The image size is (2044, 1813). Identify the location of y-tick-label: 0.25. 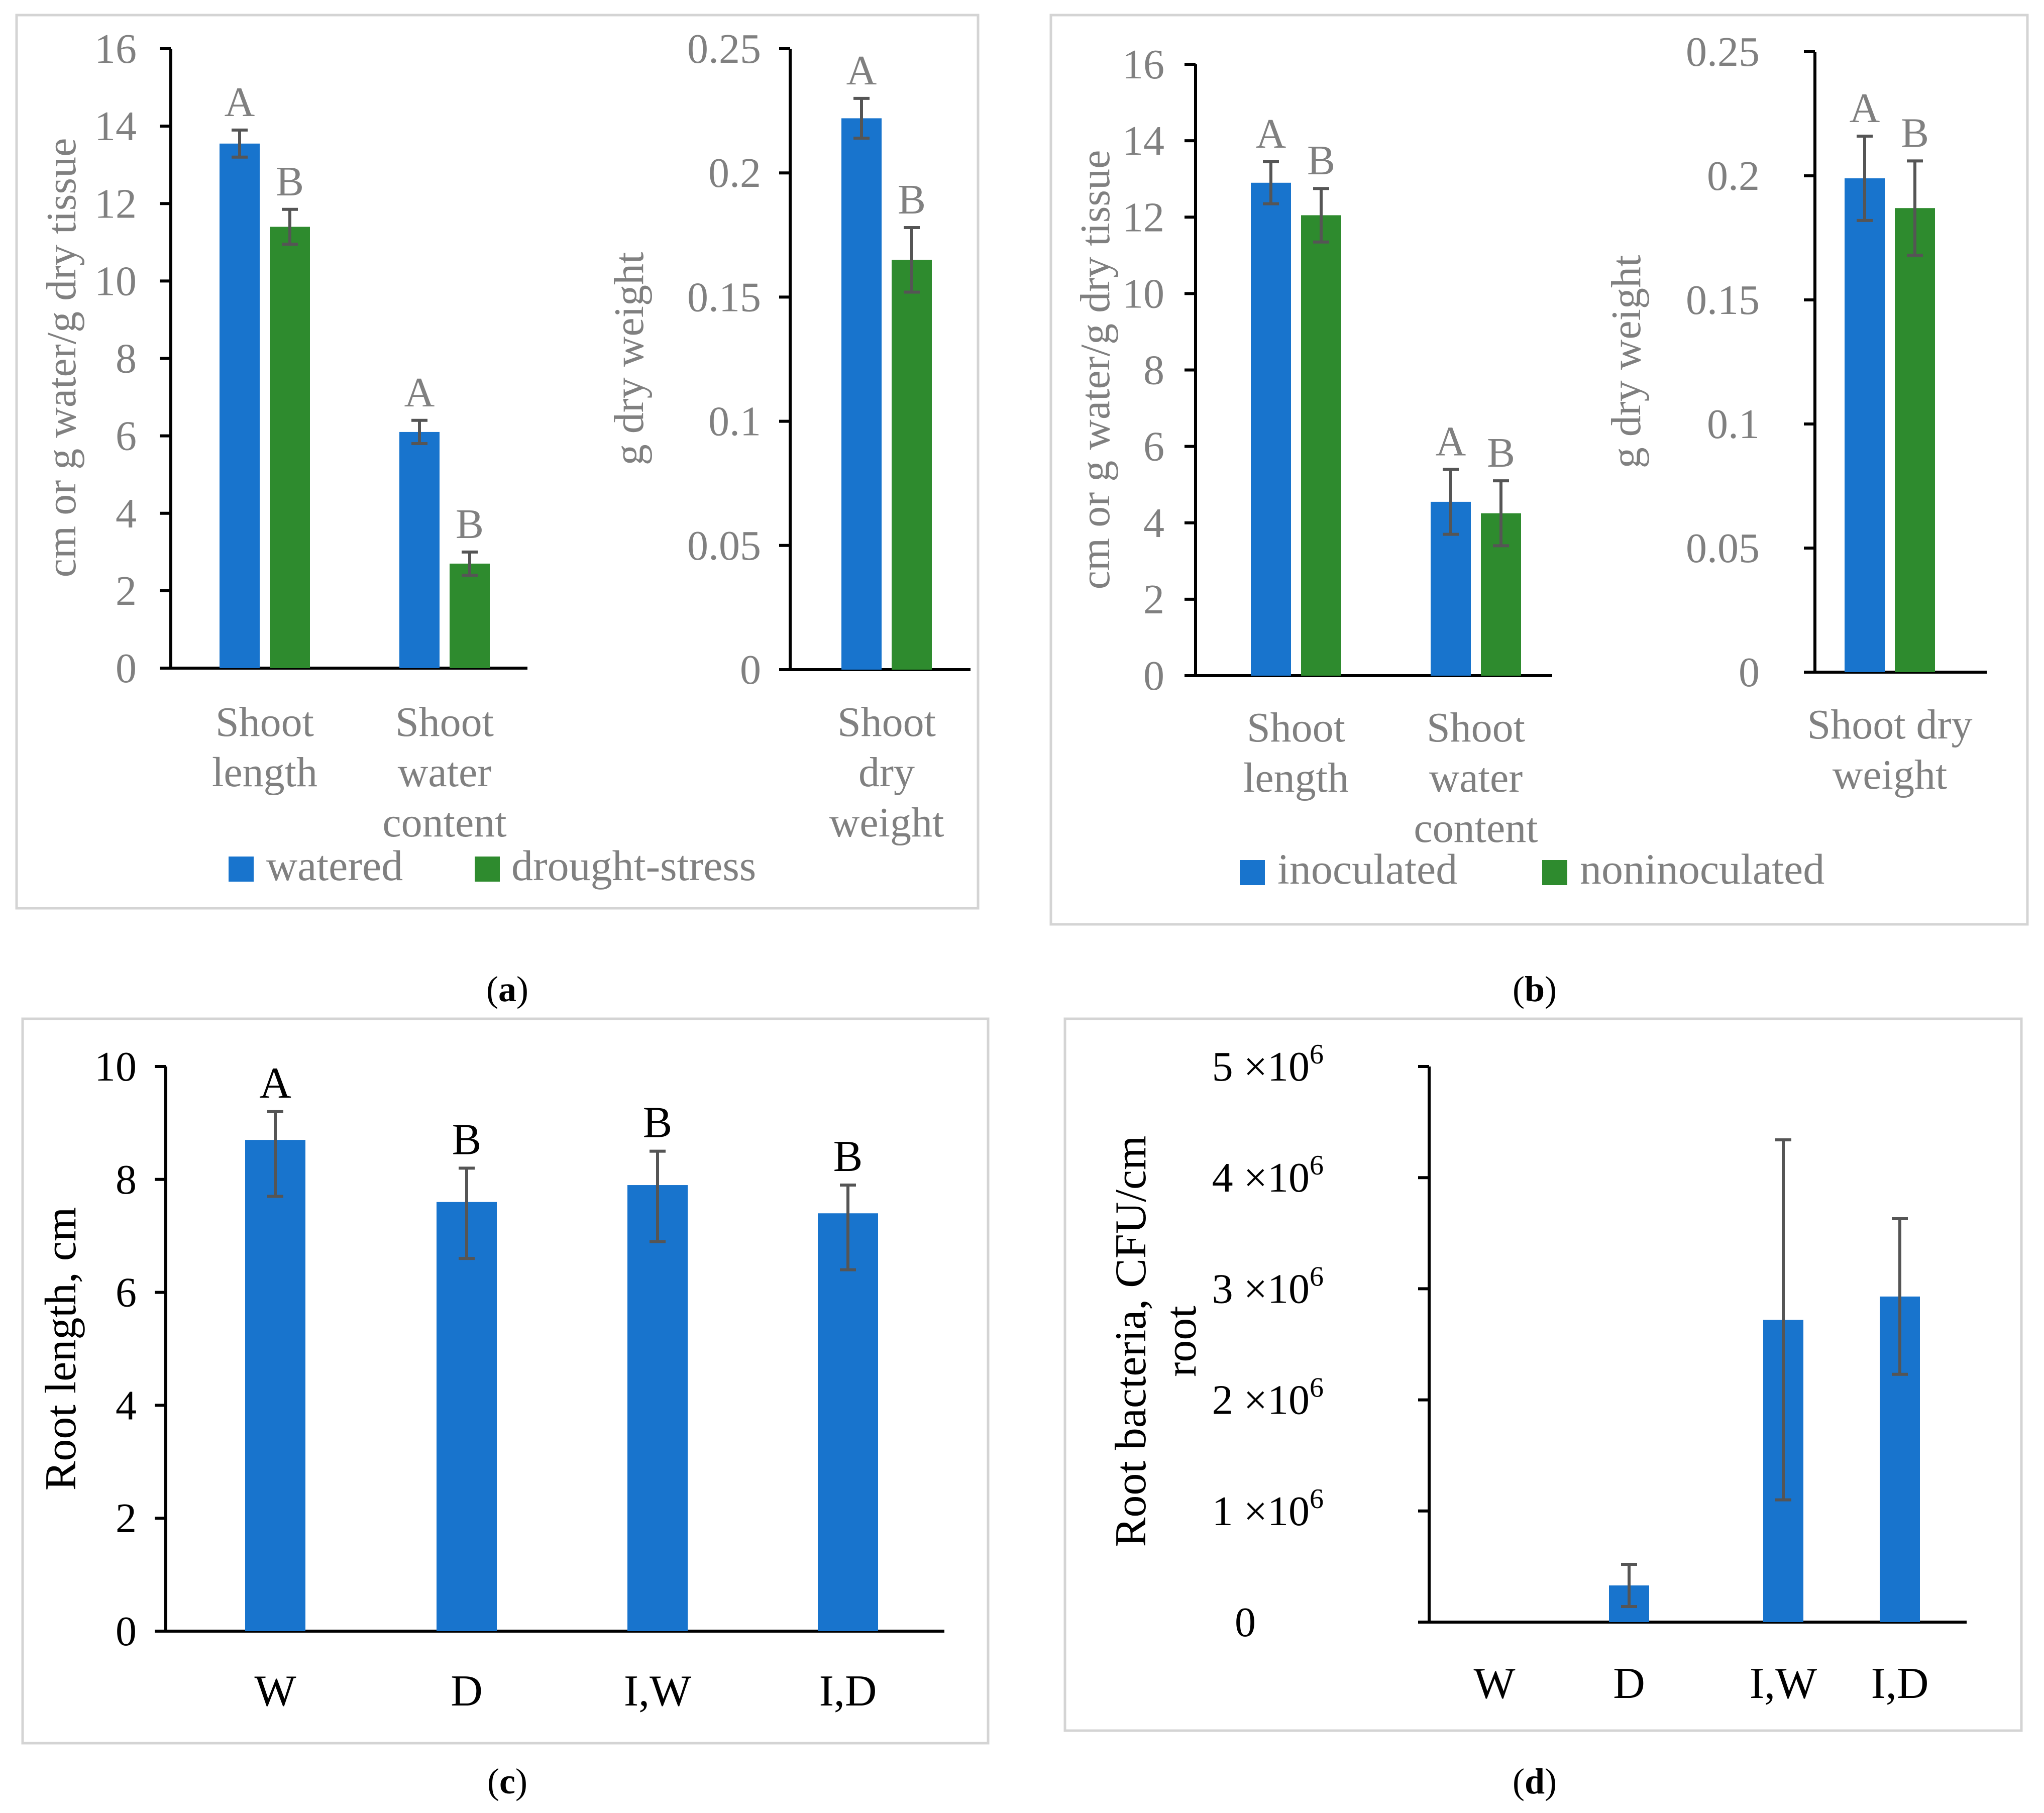
(724, 49).